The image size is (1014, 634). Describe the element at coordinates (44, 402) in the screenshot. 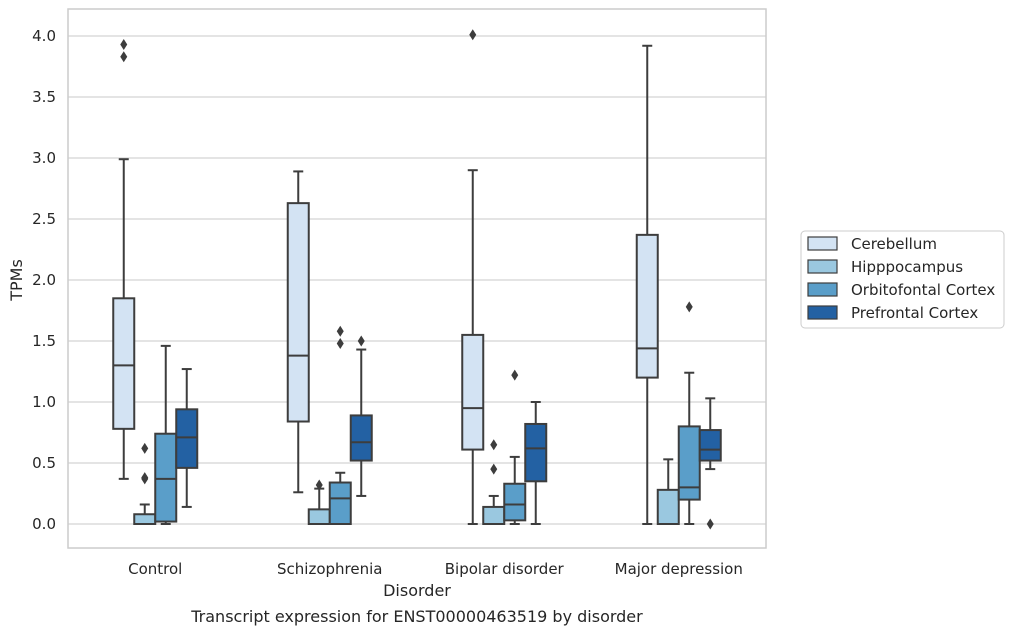

I see `y-tick-label: 1.0` at that location.